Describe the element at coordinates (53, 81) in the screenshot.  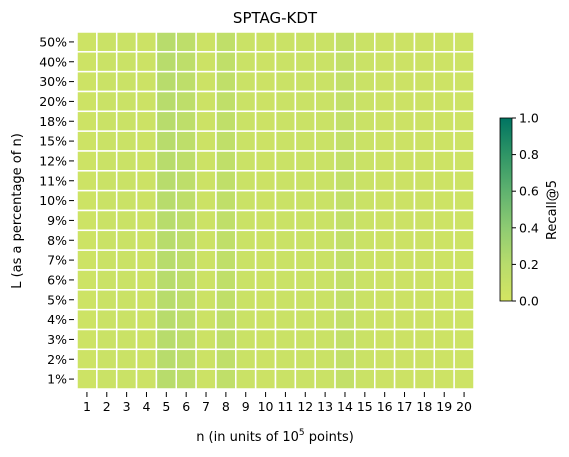
I see `y-tick-label: 30%` at that location.